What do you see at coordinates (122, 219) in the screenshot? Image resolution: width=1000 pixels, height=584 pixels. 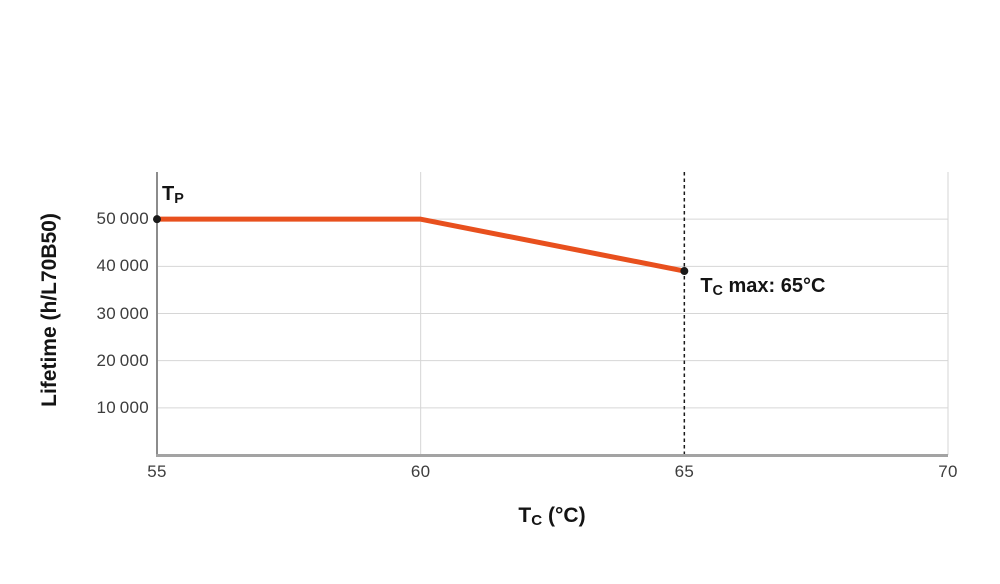 I see `y-tick-label: 50 000` at bounding box center [122, 219].